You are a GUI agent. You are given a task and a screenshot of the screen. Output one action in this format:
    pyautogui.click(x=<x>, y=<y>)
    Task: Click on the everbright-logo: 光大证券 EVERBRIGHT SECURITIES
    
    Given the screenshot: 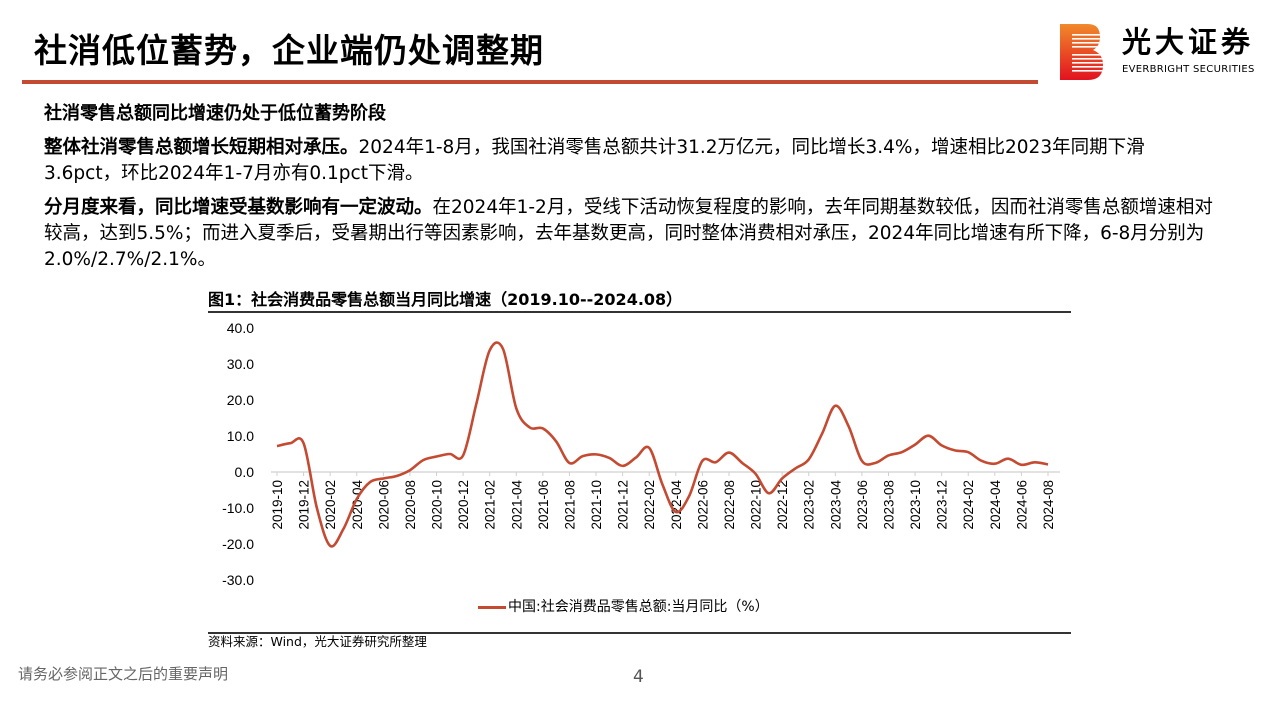 What is the action you would take?
    pyautogui.click(x=1165, y=53)
    